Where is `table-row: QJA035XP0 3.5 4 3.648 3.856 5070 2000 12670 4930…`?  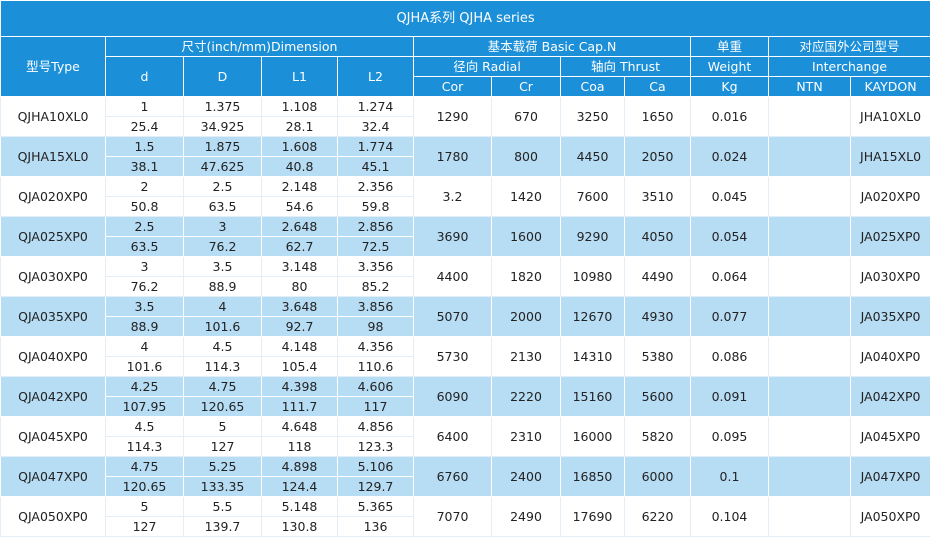
table-row: QJA035XP0 3.5 4 3.648 3.856 5070 2000 12670 4930… is located at coordinates (465, 316).